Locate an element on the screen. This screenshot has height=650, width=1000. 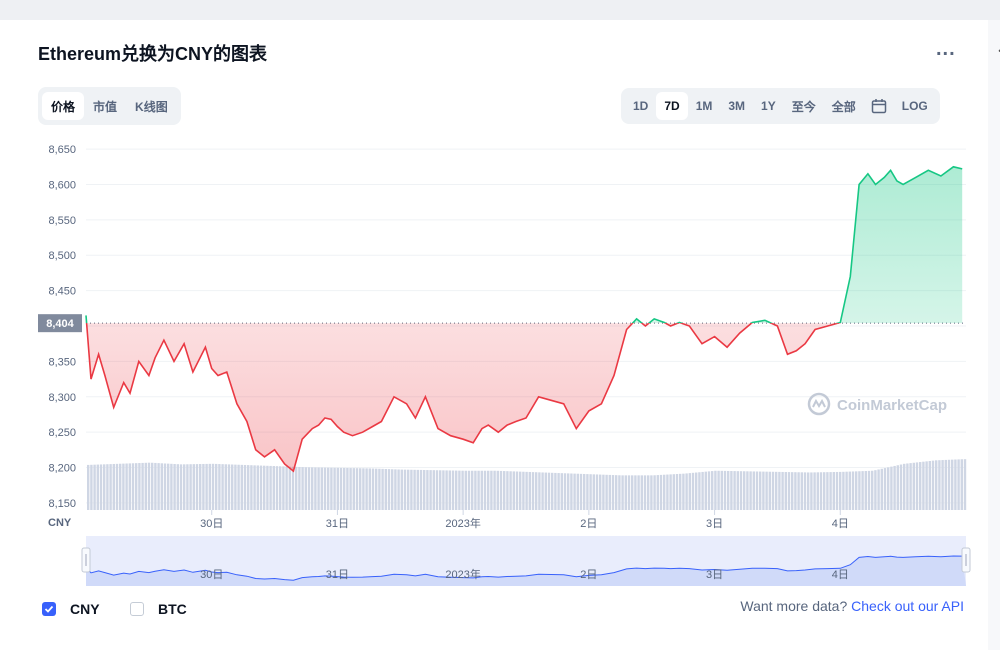
range-1y: 1Y is located at coordinates (768, 106).